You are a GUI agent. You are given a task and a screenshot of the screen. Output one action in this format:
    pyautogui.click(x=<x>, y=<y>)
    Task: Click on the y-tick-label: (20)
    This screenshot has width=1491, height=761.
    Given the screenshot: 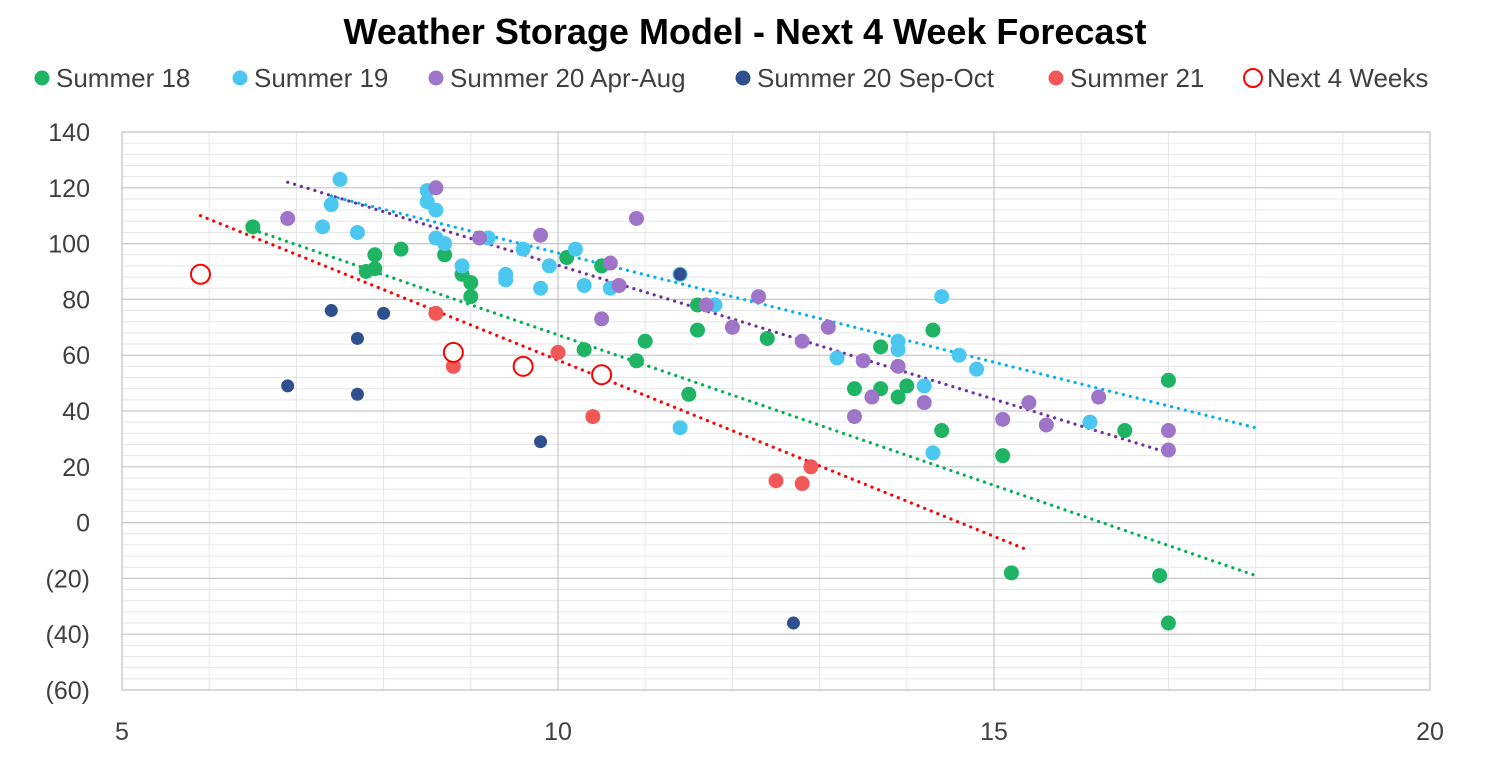 What is the action you would take?
    pyautogui.click(x=68, y=579)
    